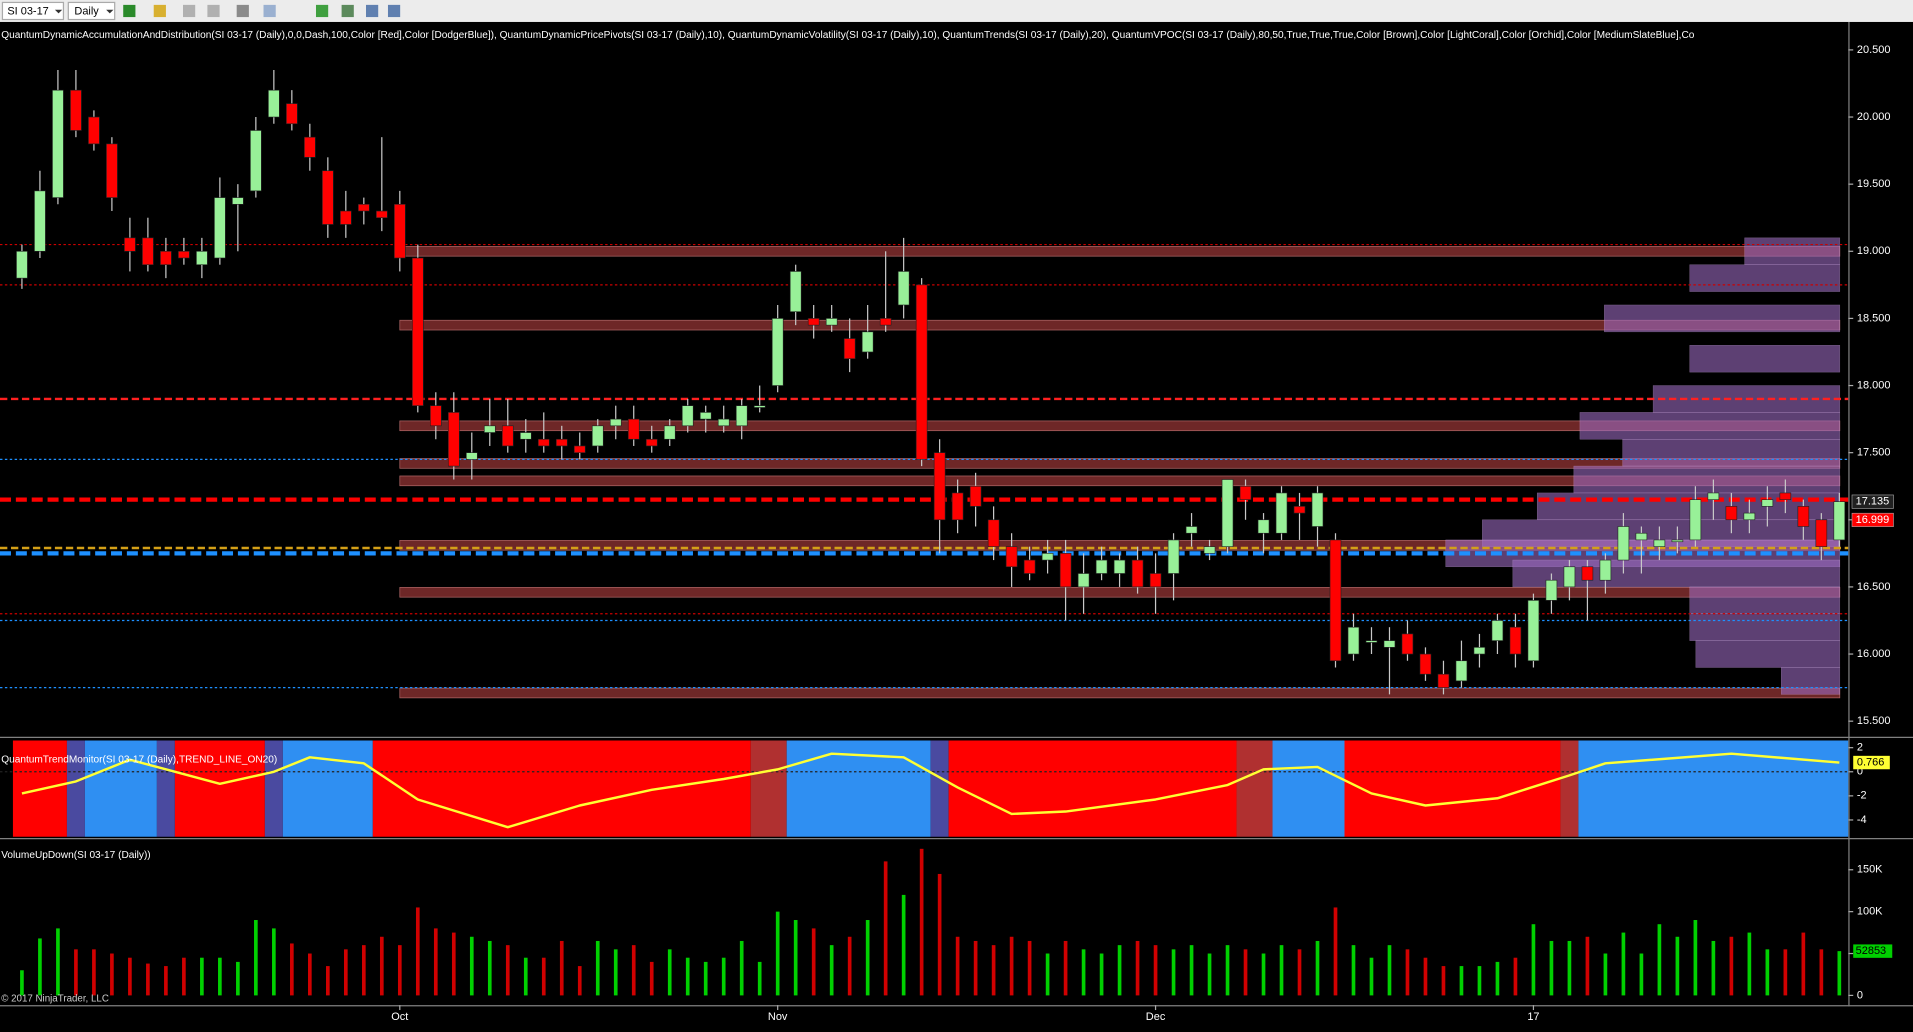 This screenshot has height=1032, width=1913. I want to click on pointer-icon, so click(242, 11).